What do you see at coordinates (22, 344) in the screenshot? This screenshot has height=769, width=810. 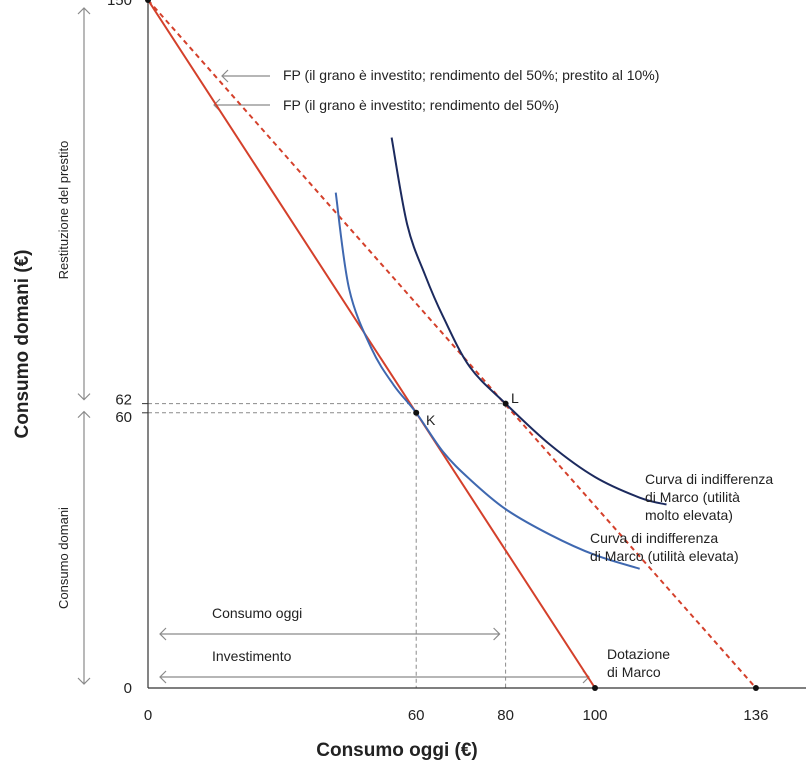 I see `y-axis-title: Consumo domani (€)` at bounding box center [22, 344].